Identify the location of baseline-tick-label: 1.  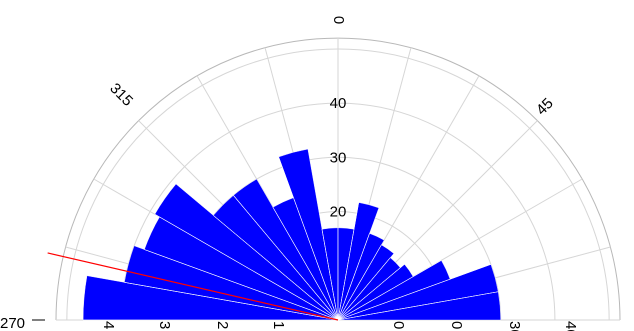
(278, 325).